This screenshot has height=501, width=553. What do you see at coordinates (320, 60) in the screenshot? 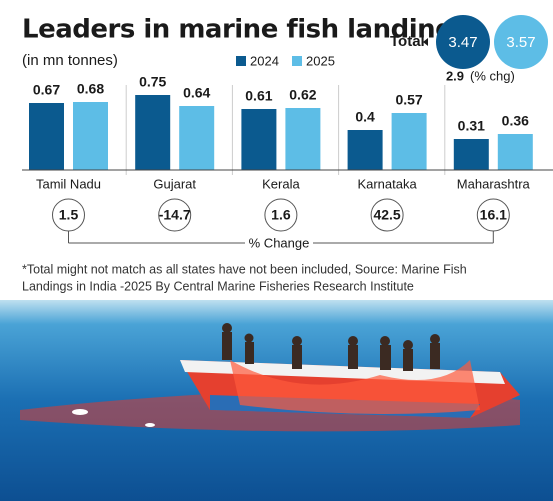
I see `legend-label: 2025` at bounding box center [320, 60].